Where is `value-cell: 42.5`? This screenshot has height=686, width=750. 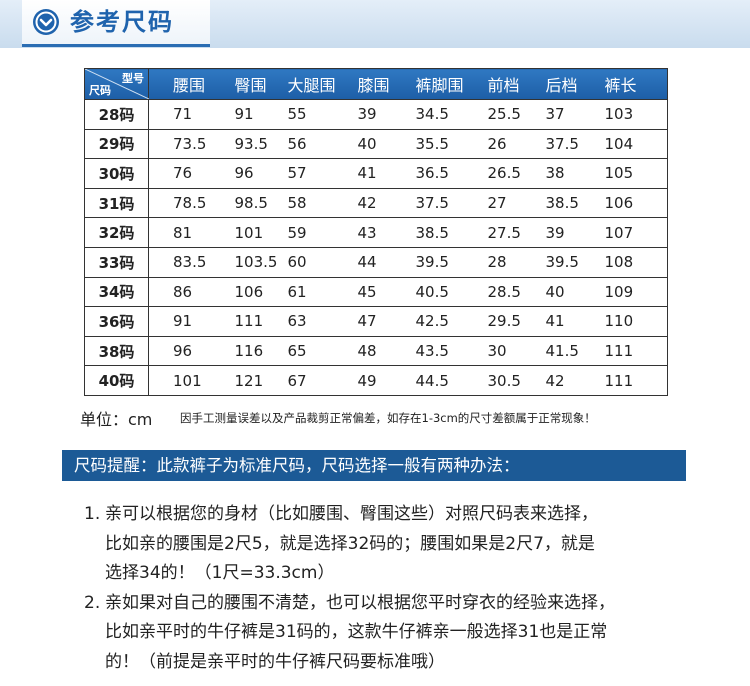
value-cell: 42.5 is located at coordinates (443, 321).